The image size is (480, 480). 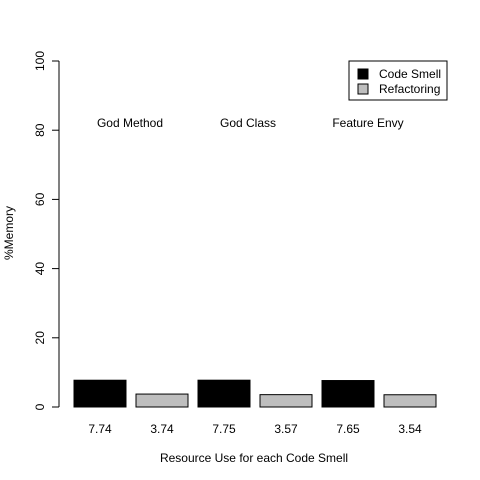 I want to click on bar-value-label: 3.74, so click(x=162, y=429).